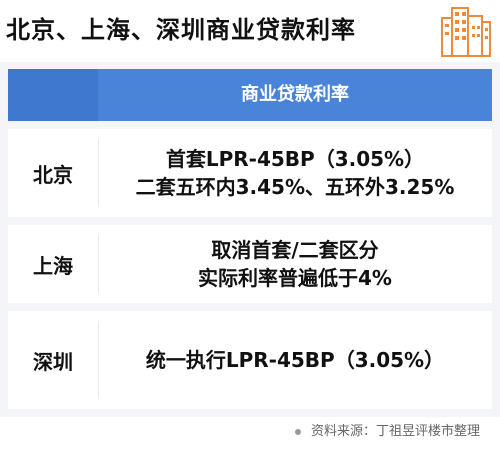 The height and width of the screenshot is (453, 500). I want to click on header-label: 商业贷款利率, so click(295, 94).